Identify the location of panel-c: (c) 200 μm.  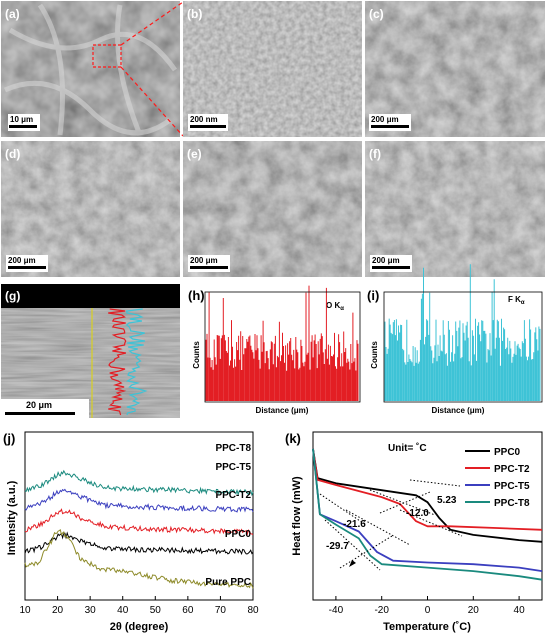
(455, 69).